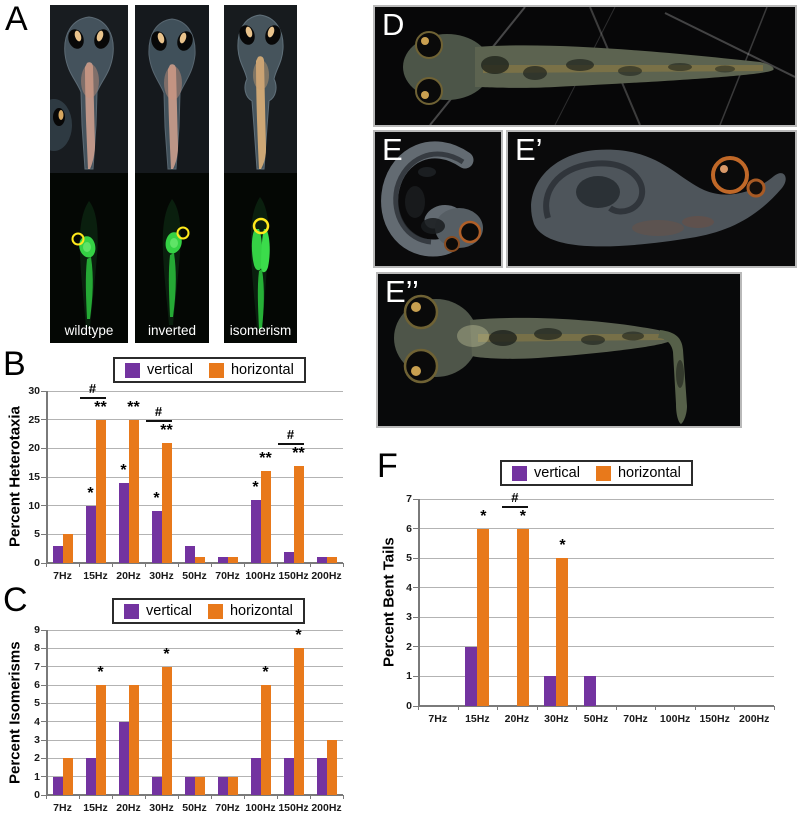 The image size is (800, 823). I want to click on curled-embryo-photo, so click(438, 199).